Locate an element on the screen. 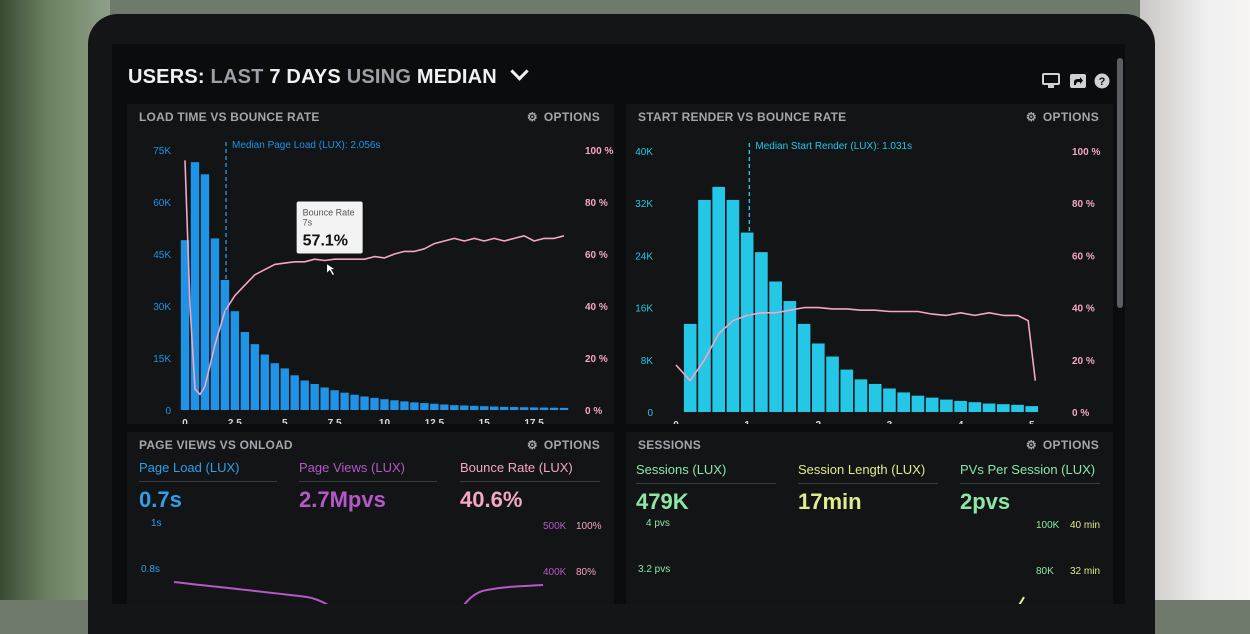 This screenshot has height=634, width=1250. y-tick-left: 15K is located at coordinates (162, 359).